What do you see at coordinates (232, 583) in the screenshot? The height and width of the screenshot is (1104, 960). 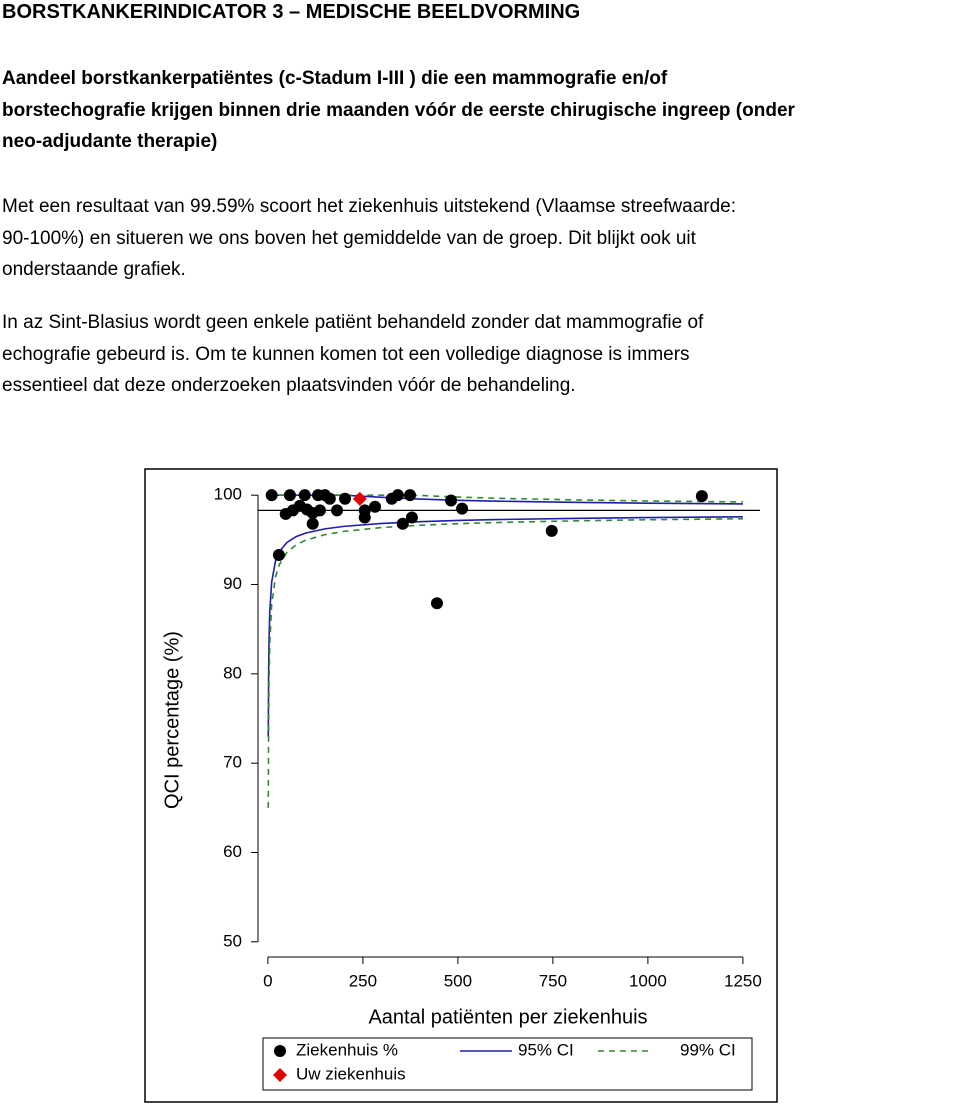 I see `y-tick-label: 90` at bounding box center [232, 583].